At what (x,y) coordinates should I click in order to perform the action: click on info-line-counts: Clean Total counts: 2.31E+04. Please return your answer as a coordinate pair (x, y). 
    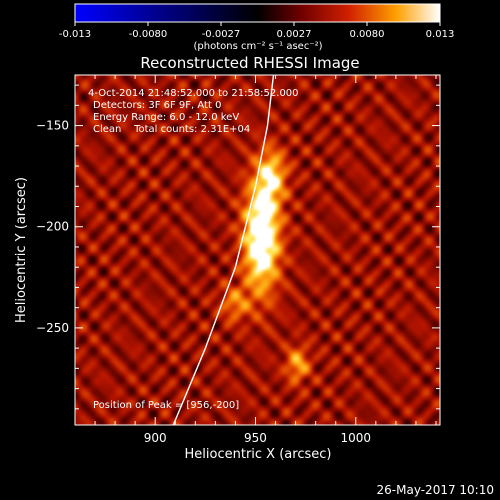
    Looking at the image, I should click on (171, 129).